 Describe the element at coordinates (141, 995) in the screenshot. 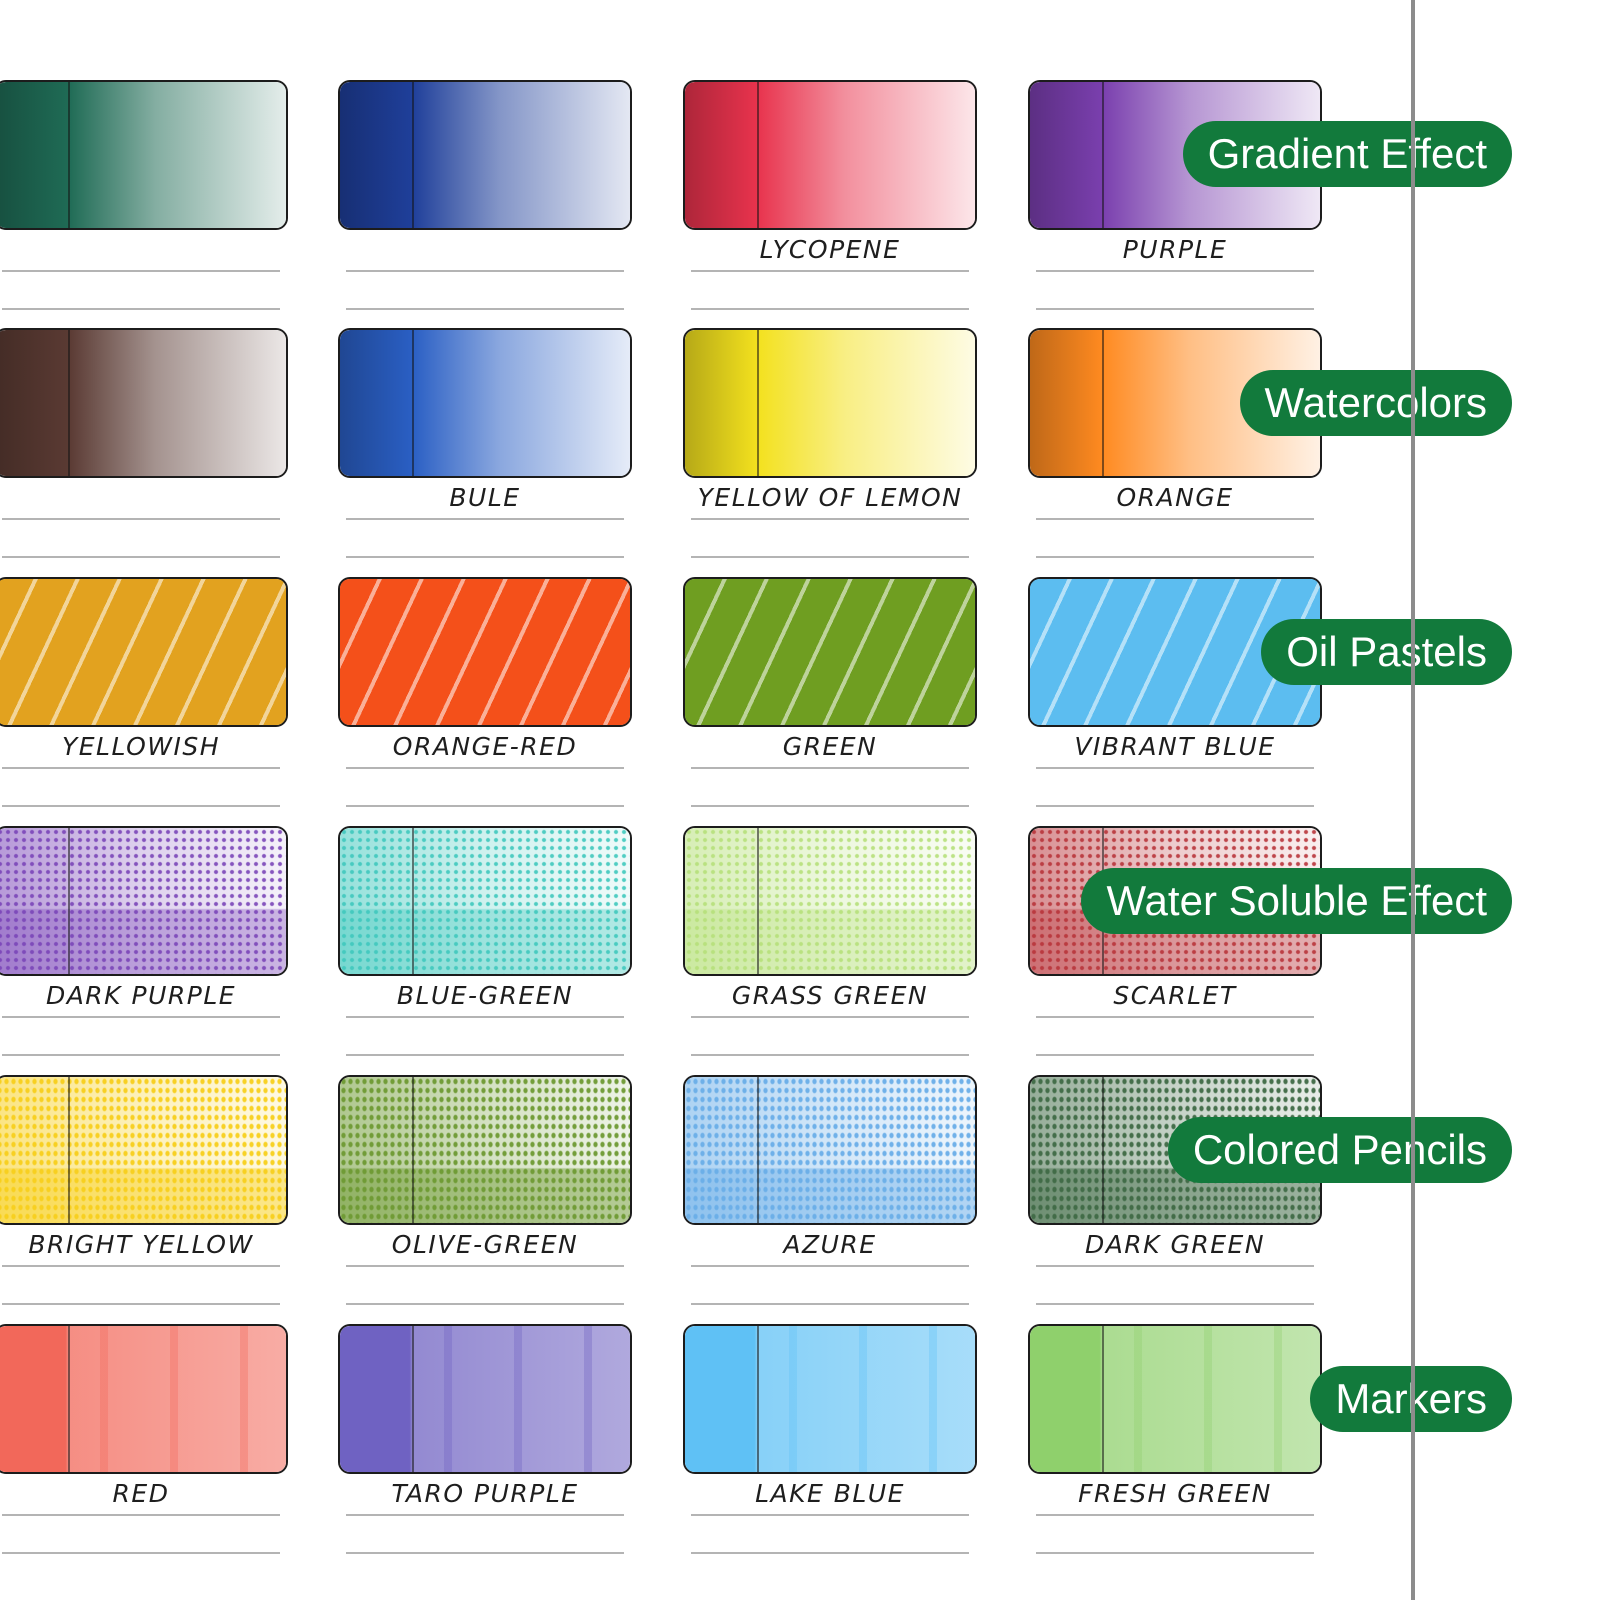

I see `color-name-label: DARK PURPLE` at that location.